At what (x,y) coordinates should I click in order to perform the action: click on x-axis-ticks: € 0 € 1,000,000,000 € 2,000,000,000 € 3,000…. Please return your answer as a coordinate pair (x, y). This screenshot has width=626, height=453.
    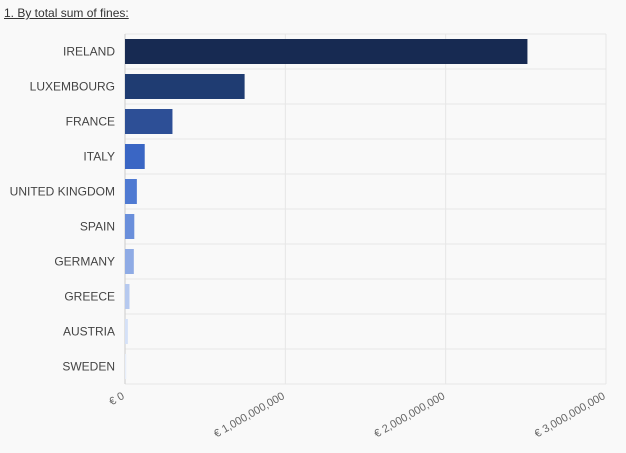
    Looking at the image, I should click on (357, 415).